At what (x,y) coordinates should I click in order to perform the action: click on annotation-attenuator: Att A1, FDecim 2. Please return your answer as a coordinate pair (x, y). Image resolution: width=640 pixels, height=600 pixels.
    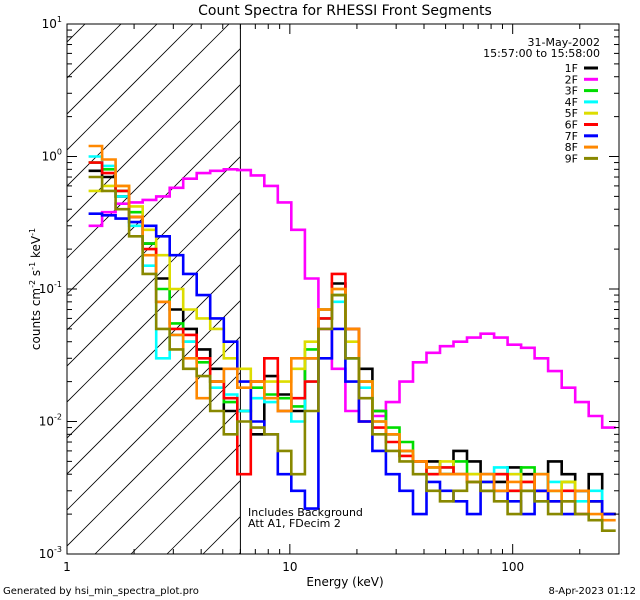
    Looking at the image, I should click on (294, 523).